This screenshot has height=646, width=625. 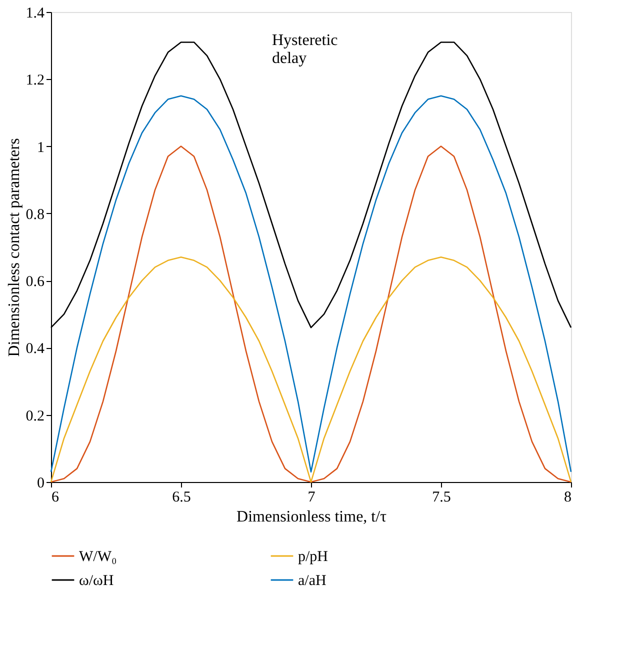 I want to click on legend-label: p/pH, so click(x=313, y=557).